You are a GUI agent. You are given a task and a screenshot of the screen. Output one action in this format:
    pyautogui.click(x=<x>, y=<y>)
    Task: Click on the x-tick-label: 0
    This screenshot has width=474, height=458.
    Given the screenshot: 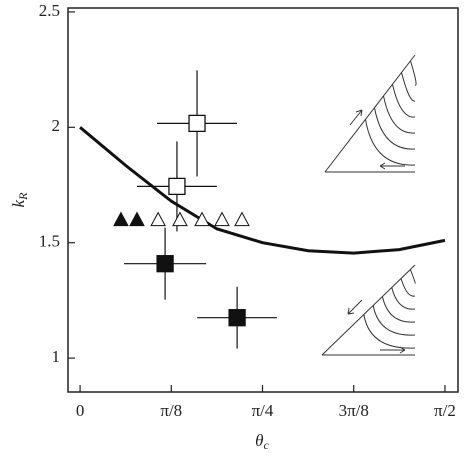 What is the action you would take?
    pyautogui.click(x=80, y=410)
    